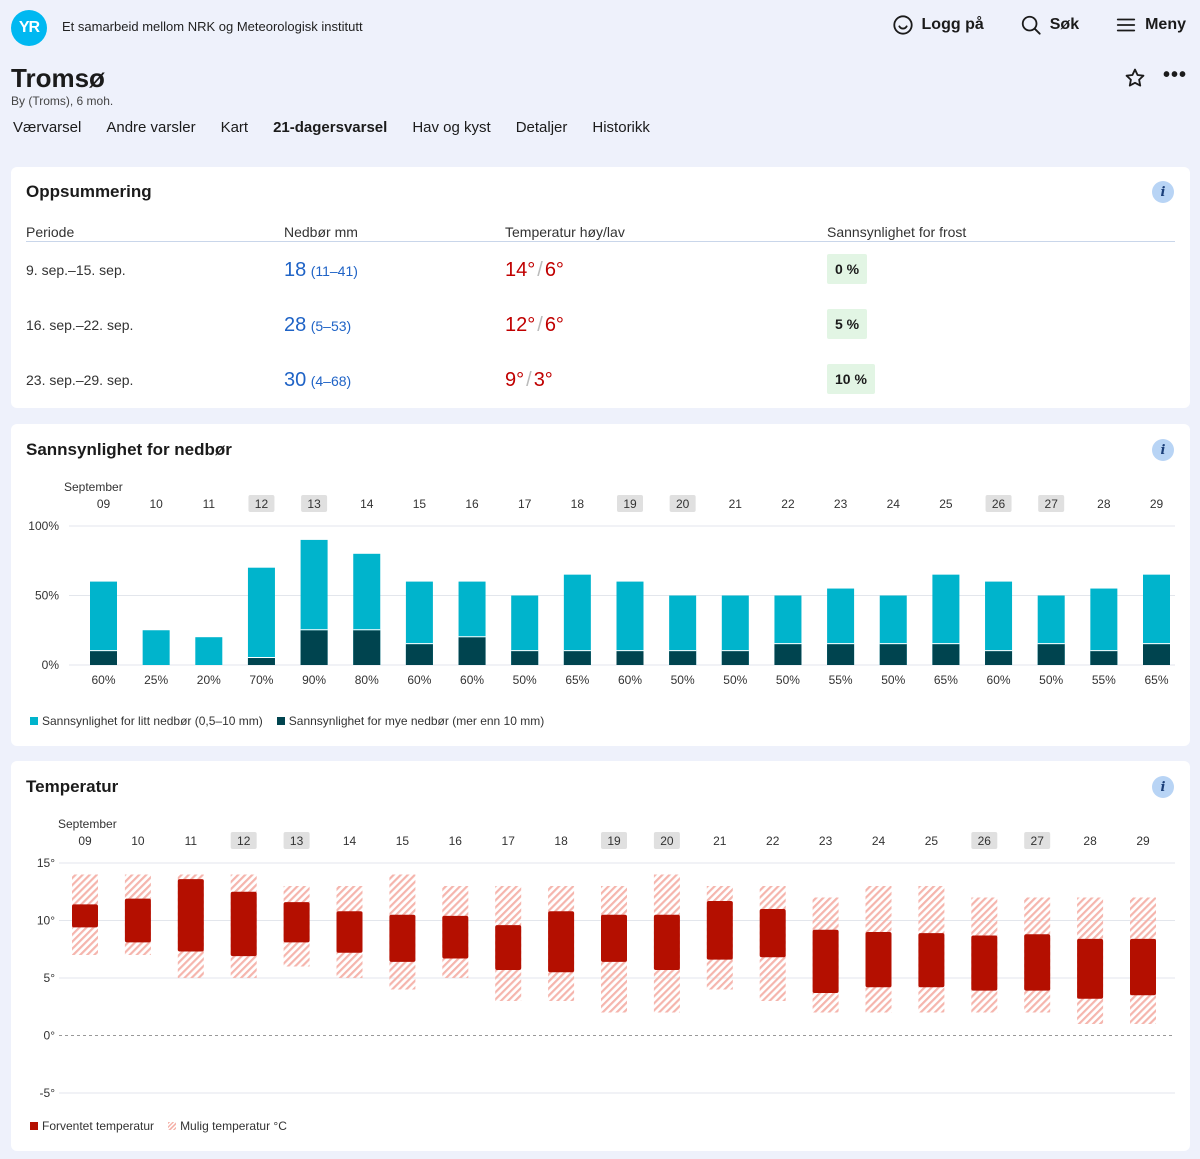 Image resolution: width=1200 pixels, height=1159 pixels. What do you see at coordinates (1163, 787) in the screenshot?
I see `temp-info-icon: i` at bounding box center [1163, 787].